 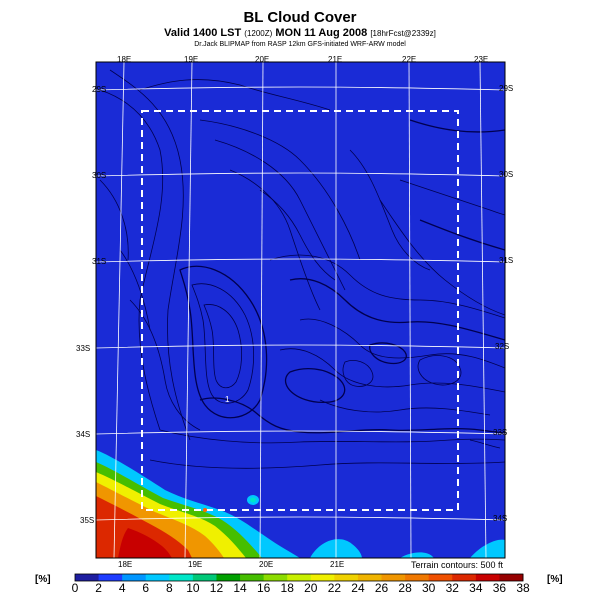 I want to click on legend-tick-label: 2, so click(x=98, y=588).